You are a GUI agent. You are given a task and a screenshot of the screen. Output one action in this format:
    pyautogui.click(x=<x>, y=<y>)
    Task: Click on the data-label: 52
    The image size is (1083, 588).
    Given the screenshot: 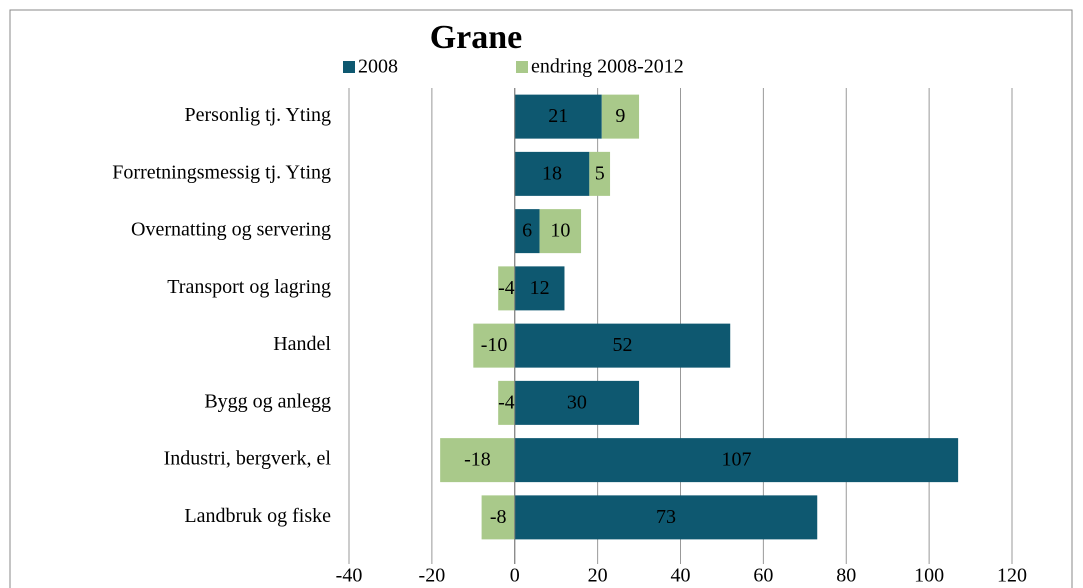 What is the action you would take?
    pyautogui.click(x=622, y=345)
    